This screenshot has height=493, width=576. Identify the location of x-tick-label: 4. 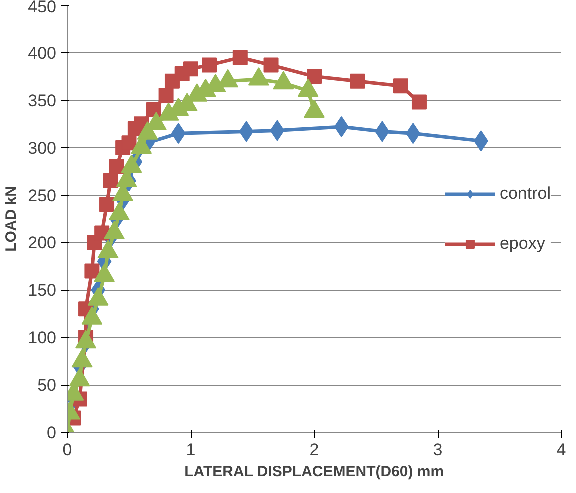
(561, 450).